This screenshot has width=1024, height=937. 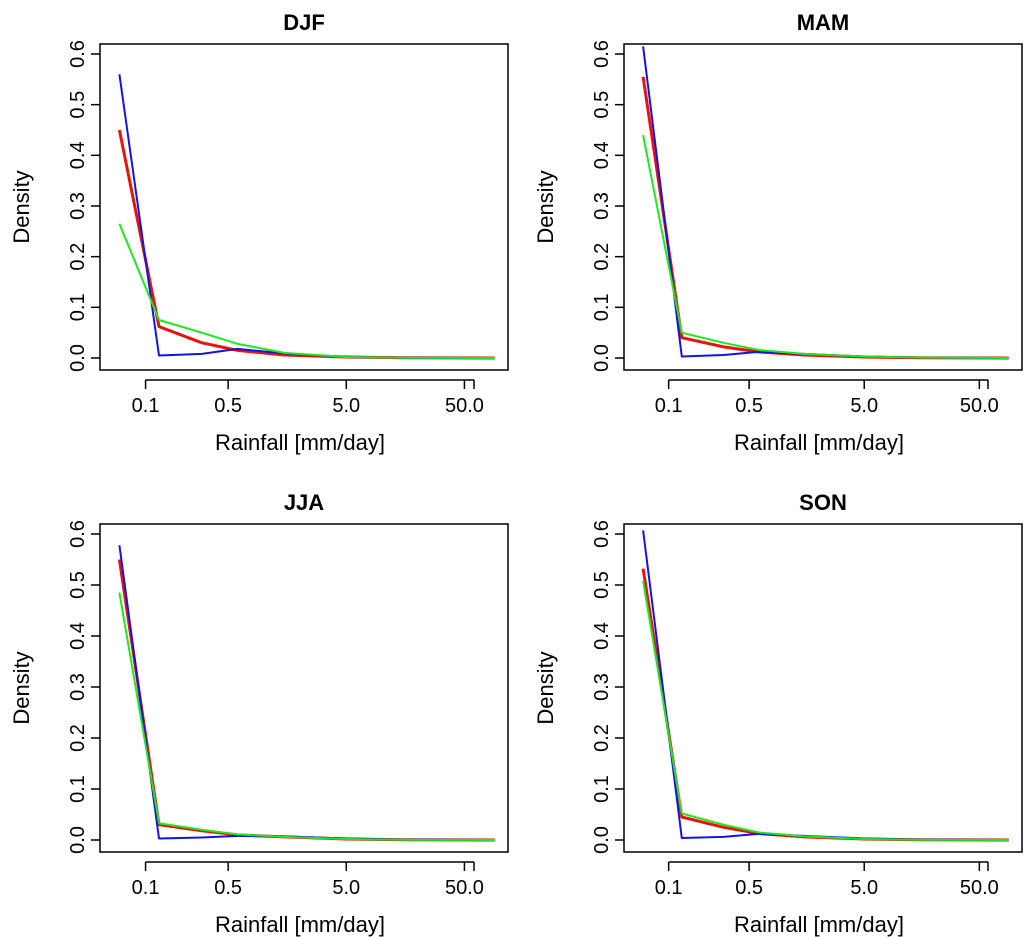 What do you see at coordinates (304, 22) in the screenshot?
I see `panel-title: DJF` at bounding box center [304, 22].